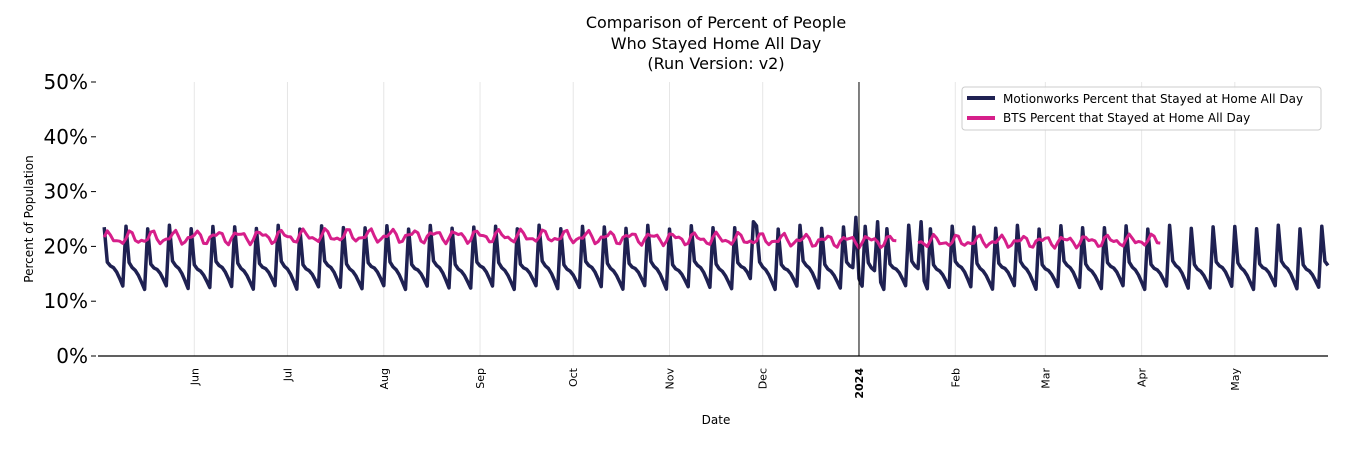 This screenshot has height=450, width=1350. I want to click on y-tick-label-50: 50%, so click(66, 82).